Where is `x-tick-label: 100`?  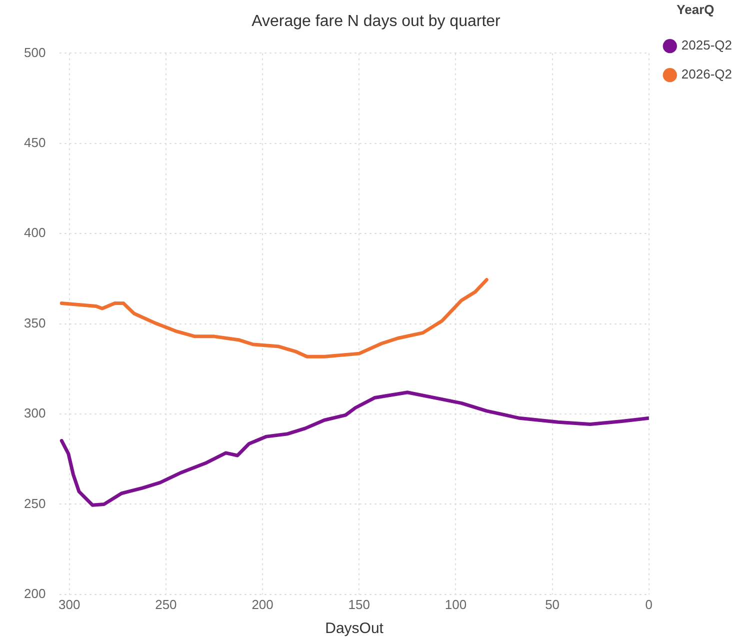
x-tick-label: 100 is located at coordinates (455, 604).